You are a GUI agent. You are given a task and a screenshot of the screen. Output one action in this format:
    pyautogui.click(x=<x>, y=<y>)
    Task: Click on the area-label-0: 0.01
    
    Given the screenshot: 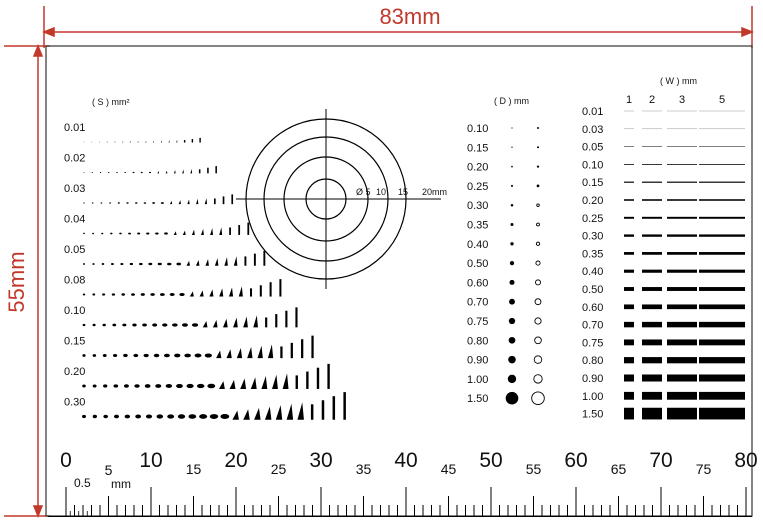 What is the action you would take?
    pyautogui.click(x=74, y=128)
    